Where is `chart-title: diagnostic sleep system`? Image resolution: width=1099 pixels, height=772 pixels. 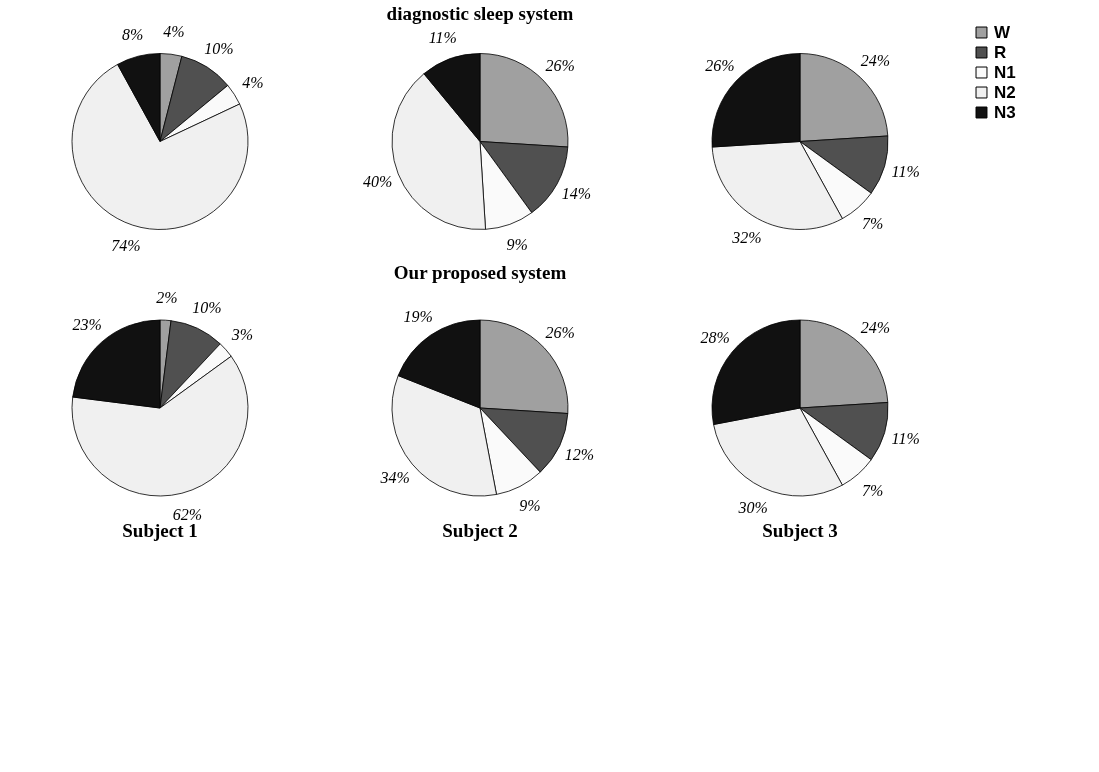 chart-title: diagnostic sleep system is located at coordinates (480, 13).